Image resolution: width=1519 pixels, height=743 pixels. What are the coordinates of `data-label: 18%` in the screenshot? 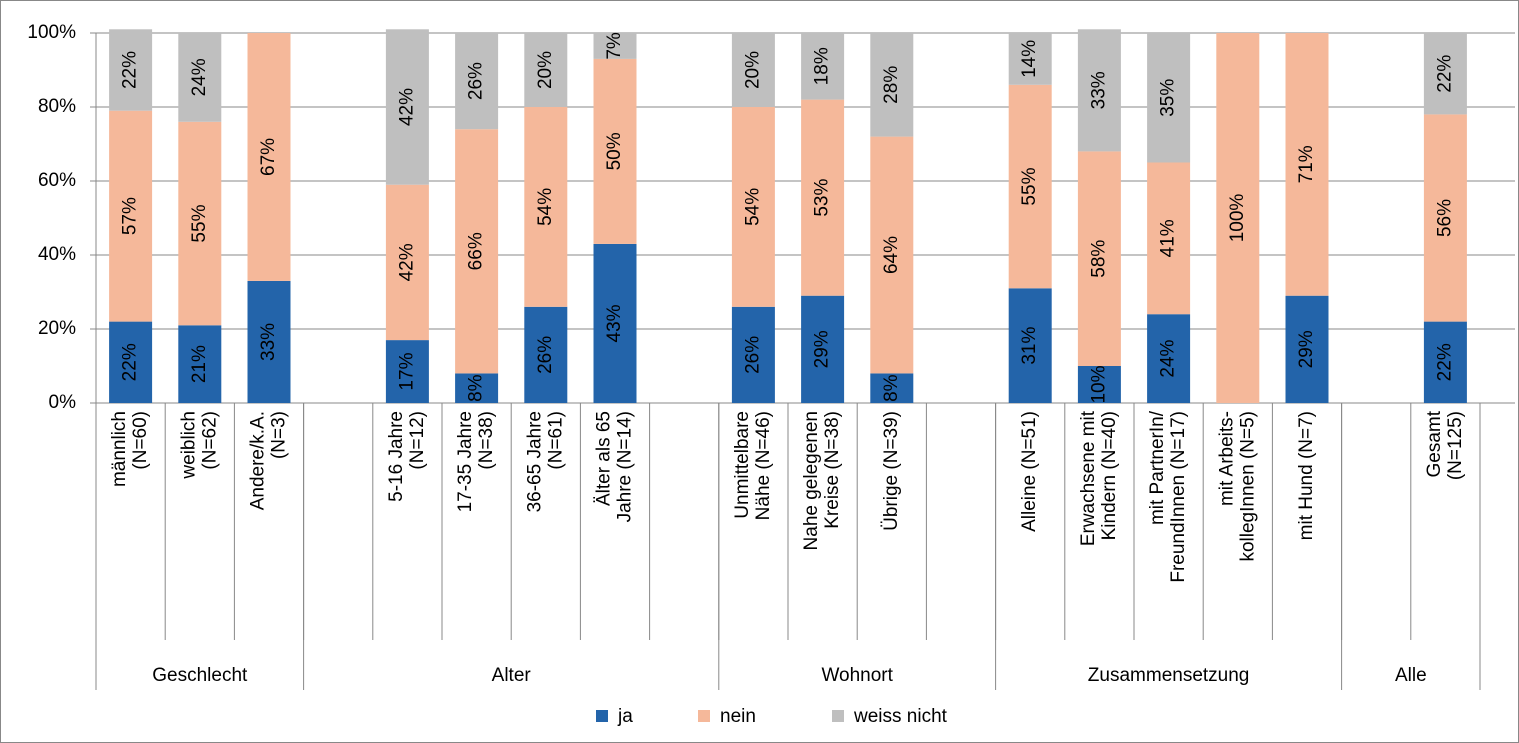 It's located at (822, 66).